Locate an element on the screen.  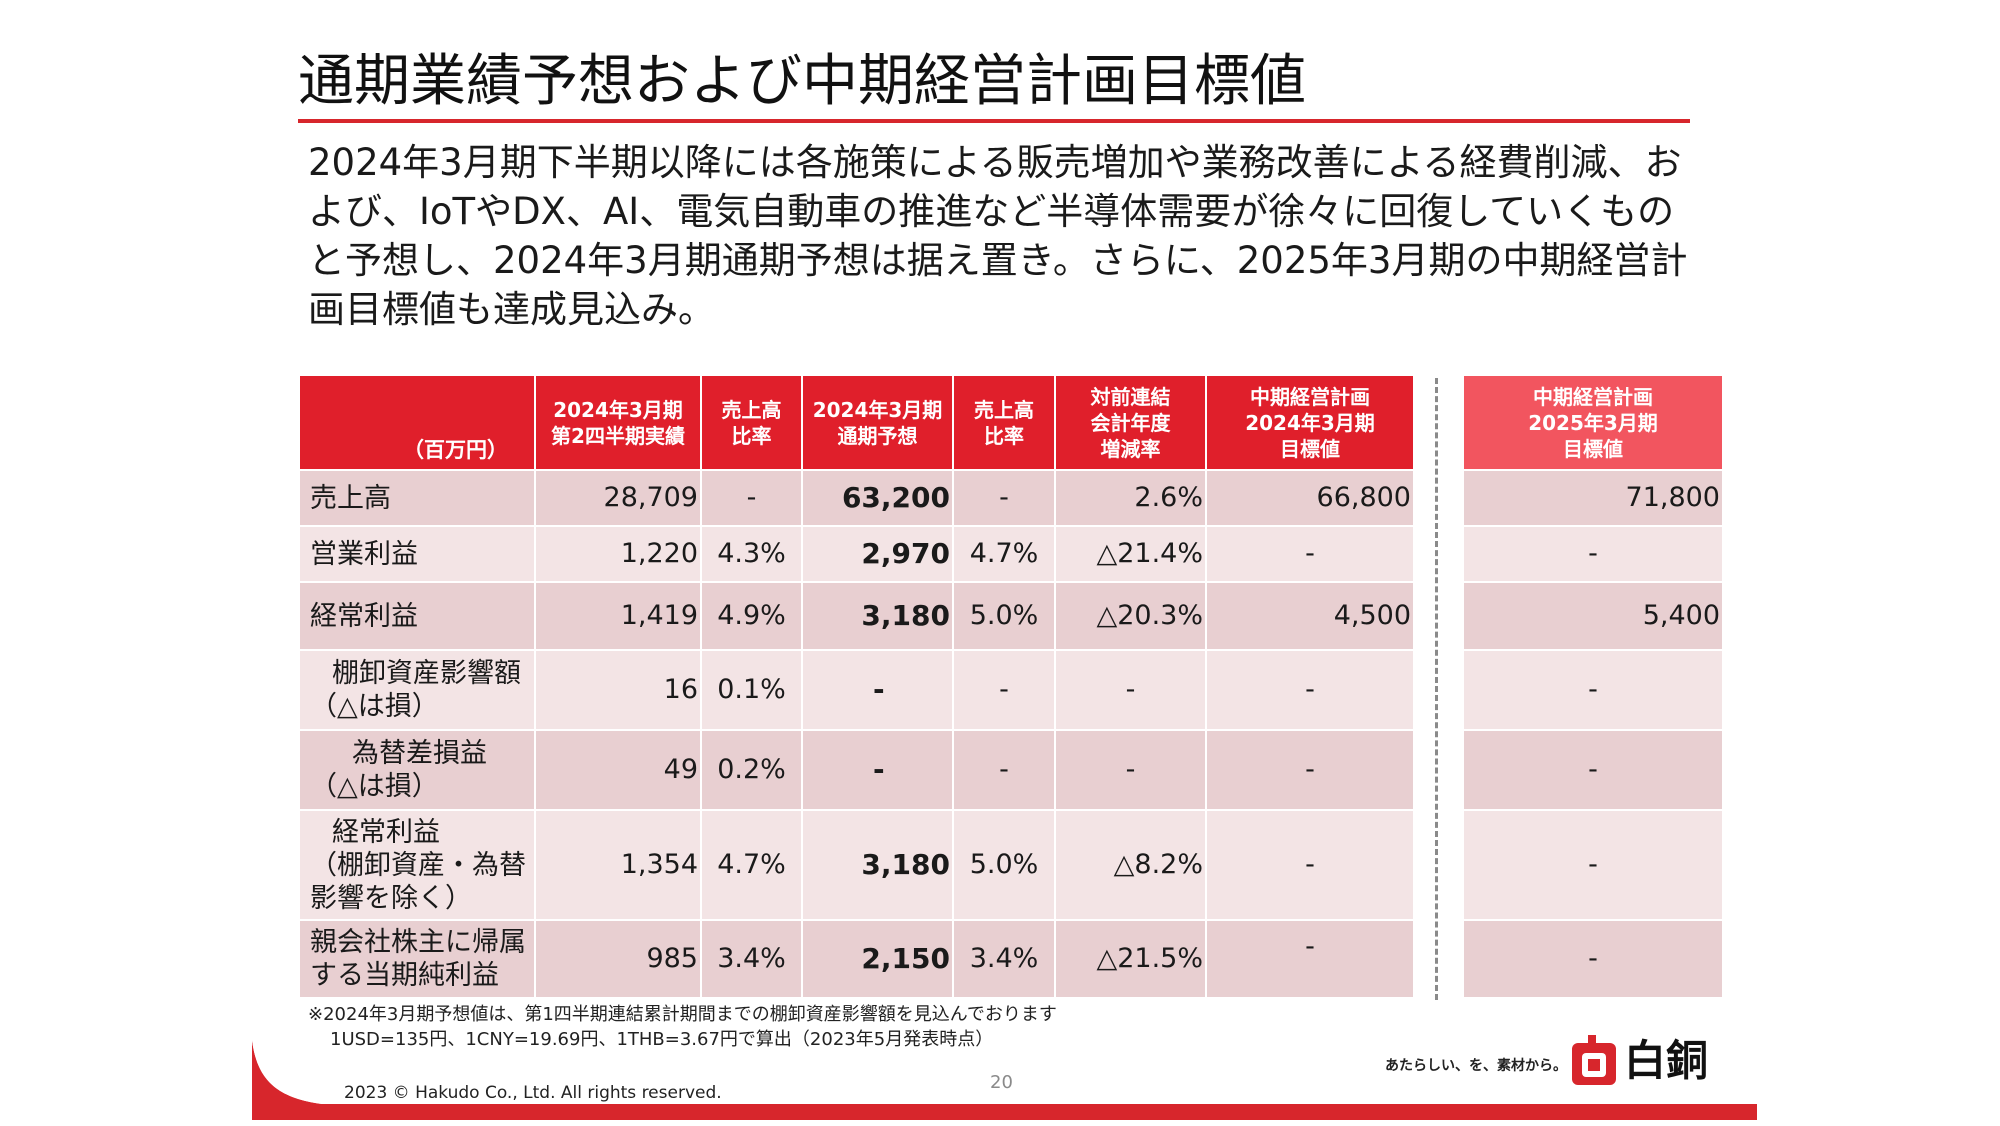
header-yoy-line2: 会計年度 is located at coordinates (1130, 422).